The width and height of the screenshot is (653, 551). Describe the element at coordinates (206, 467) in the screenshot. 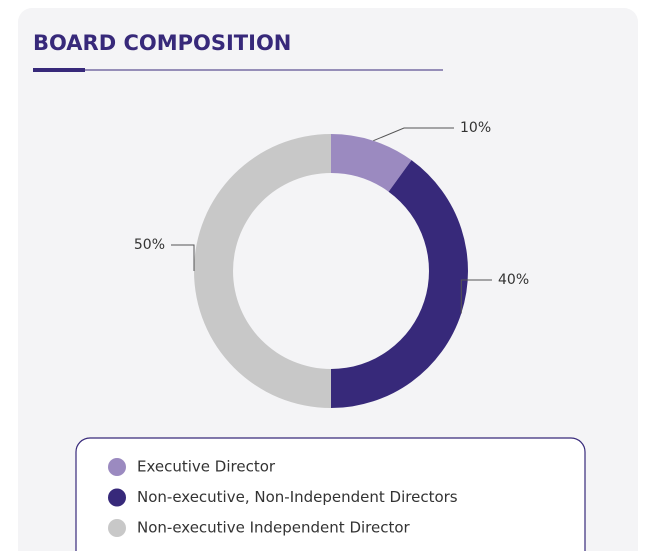

I see `legend-label: Executive Director` at that location.